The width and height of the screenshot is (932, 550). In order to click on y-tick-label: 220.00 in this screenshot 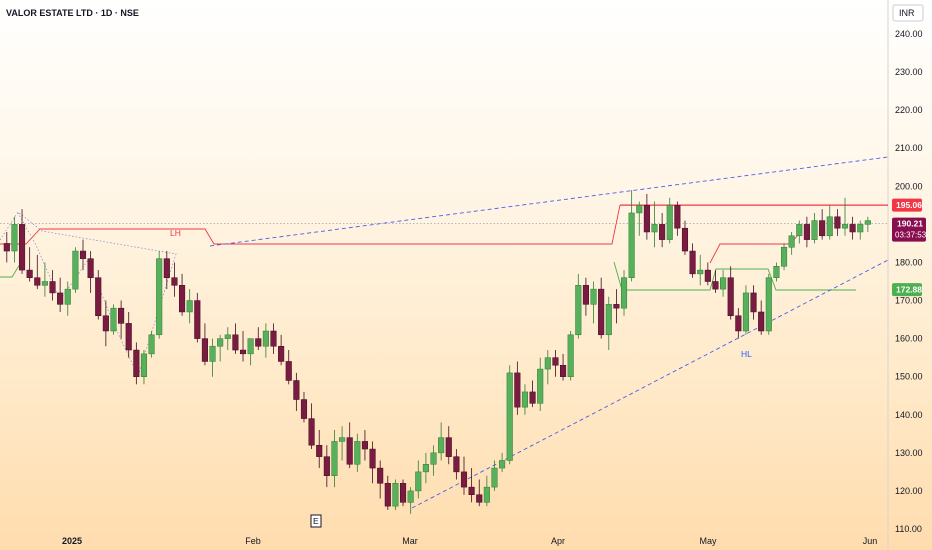, I will do `click(909, 110)`.